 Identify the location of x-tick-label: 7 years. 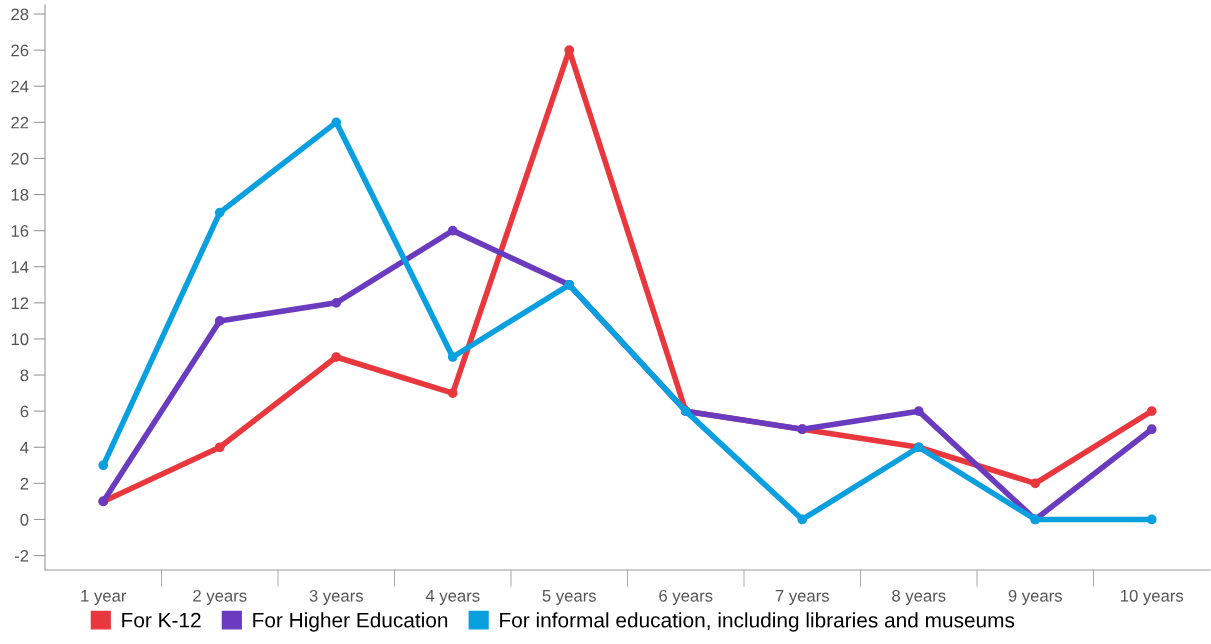
(802, 597).